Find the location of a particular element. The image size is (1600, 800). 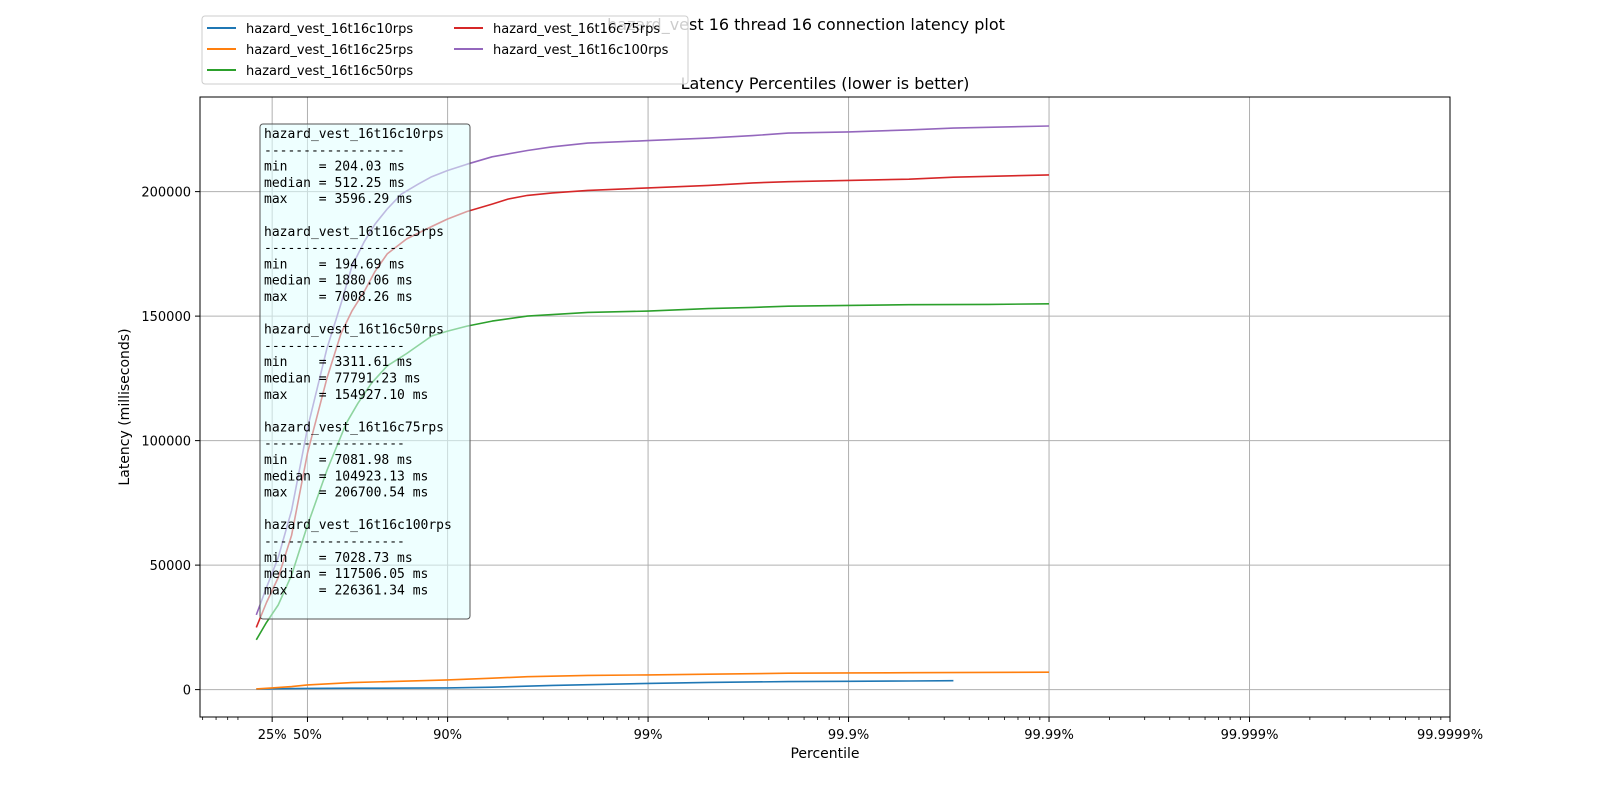

legend-label: hazard_vest_16t16c50rps is located at coordinates (329, 71).